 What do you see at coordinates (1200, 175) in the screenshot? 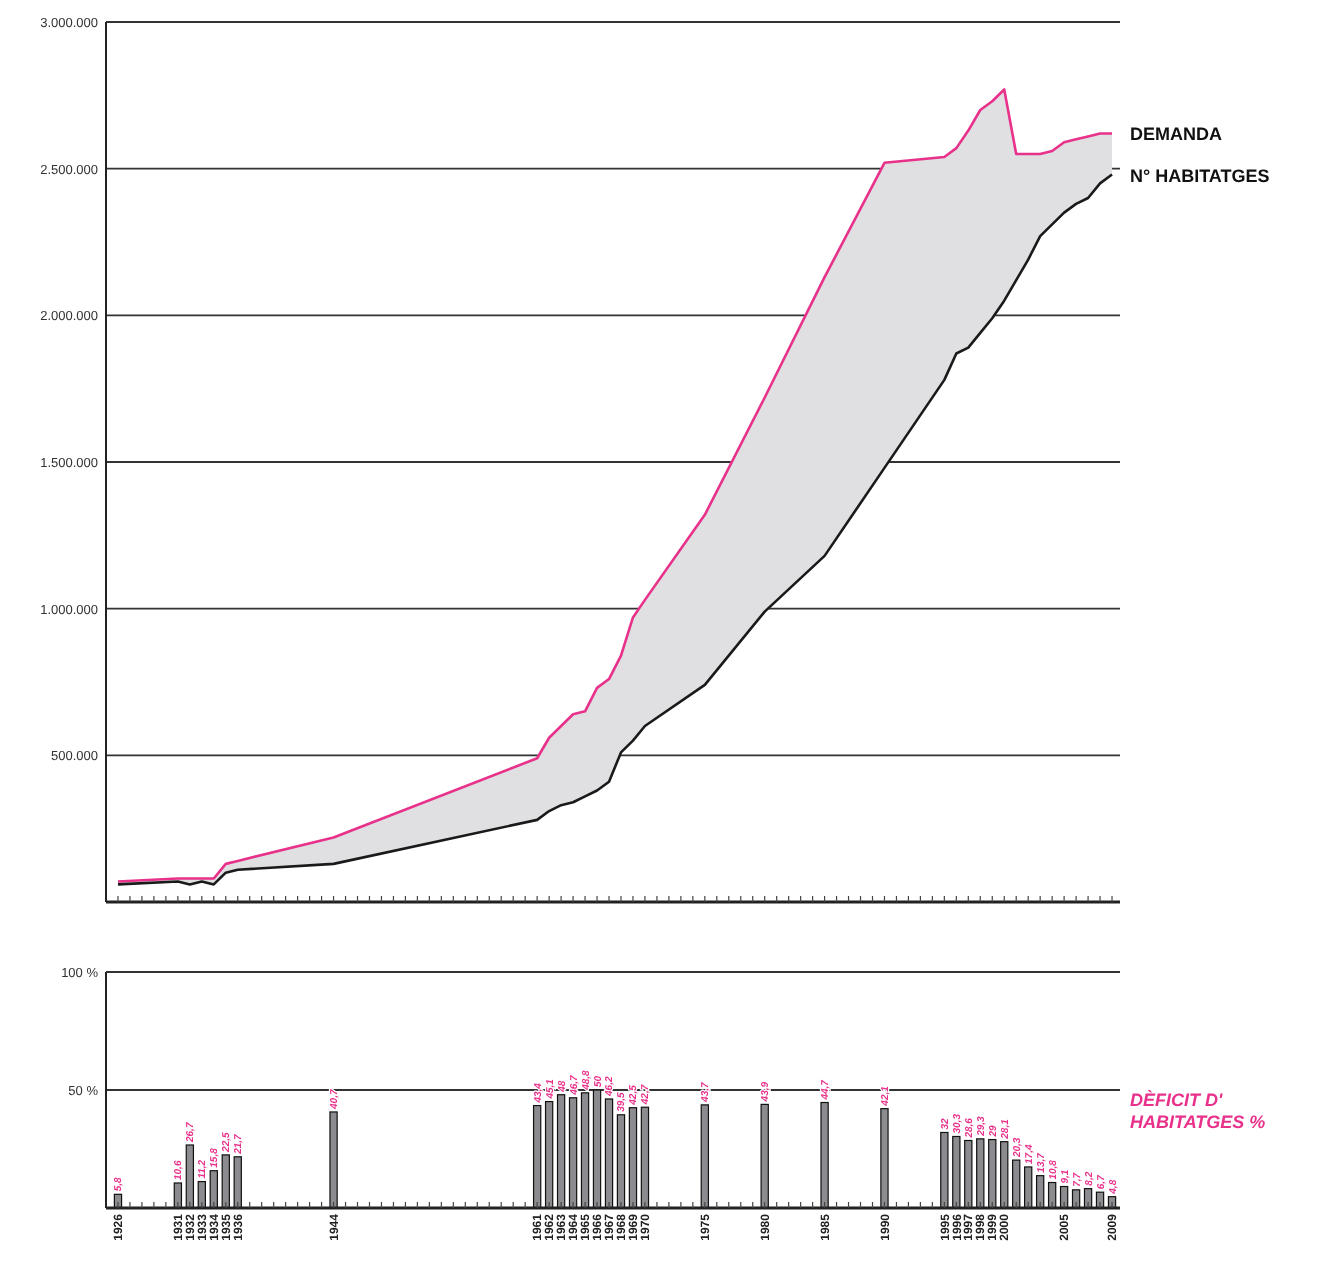
I see `series-label: N° HABITATGES` at bounding box center [1200, 175].